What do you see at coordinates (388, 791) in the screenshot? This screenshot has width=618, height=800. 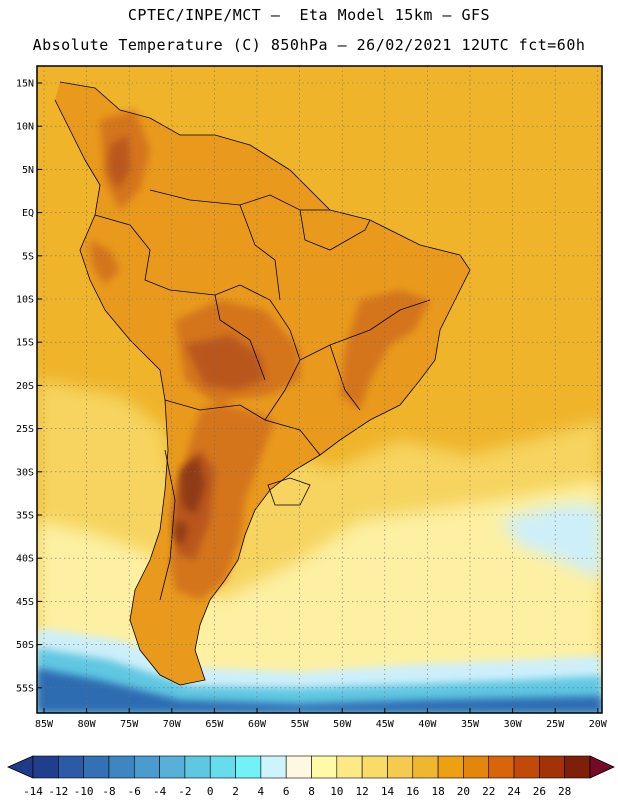 I see `colorbar-label: 14` at bounding box center [388, 791].